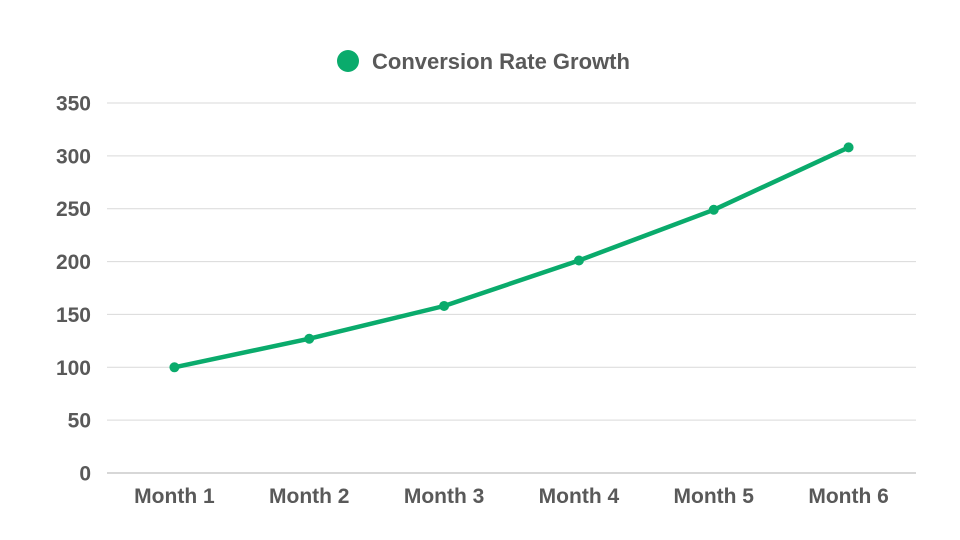  Describe the element at coordinates (73, 209) in the screenshot. I see `y-tick-label-250: 250` at that location.